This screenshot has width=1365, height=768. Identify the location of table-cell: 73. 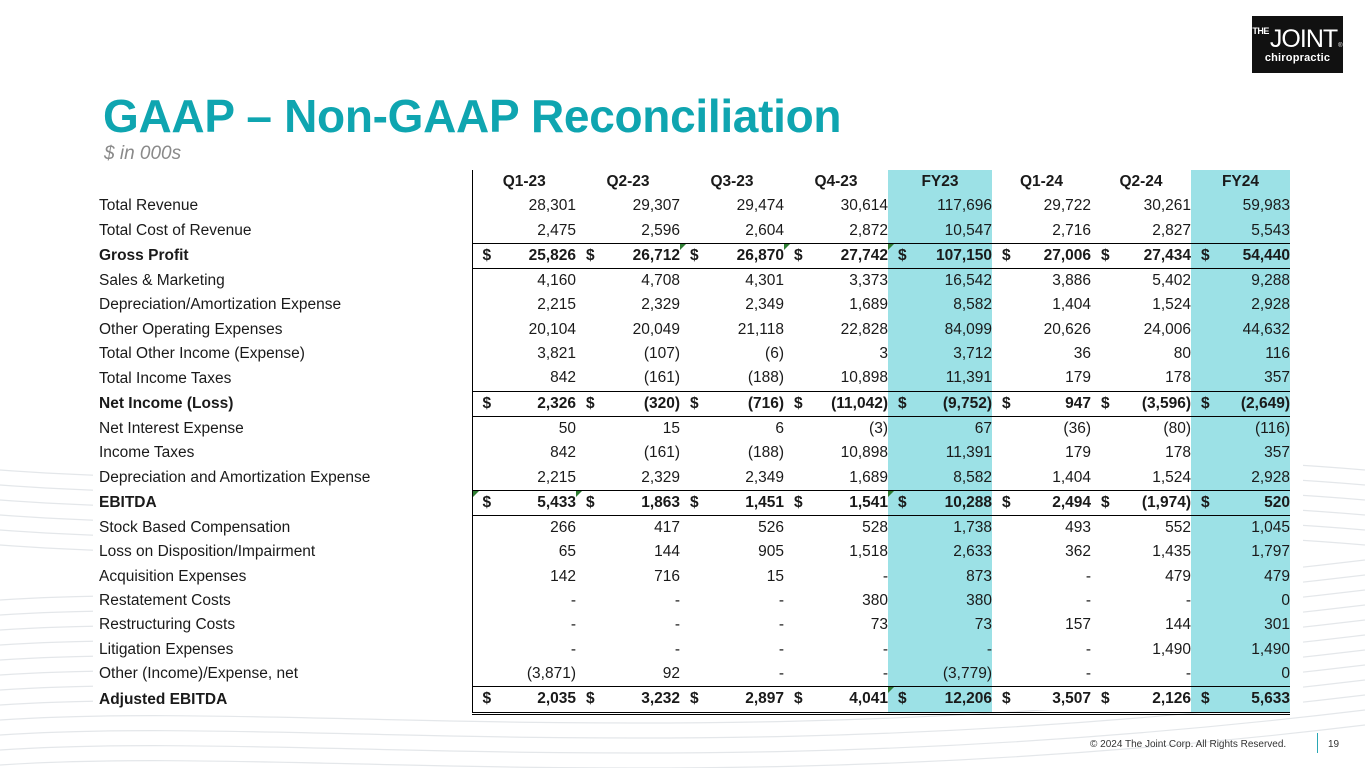
(836, 625).